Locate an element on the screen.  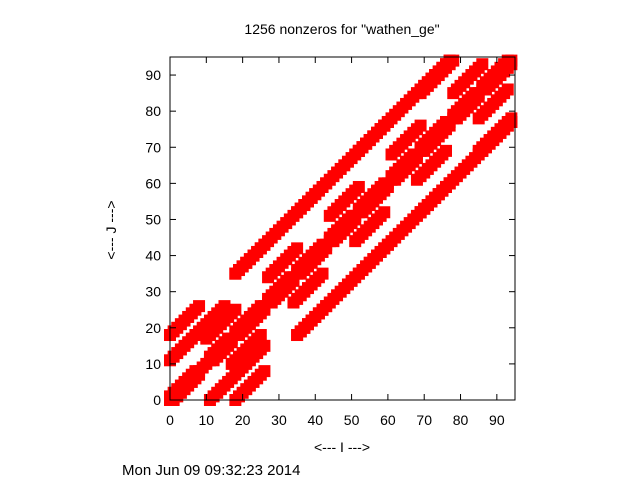
chart-title: 1256 nonzeros for "wathen_ge" is located at coordinates (341, 29).